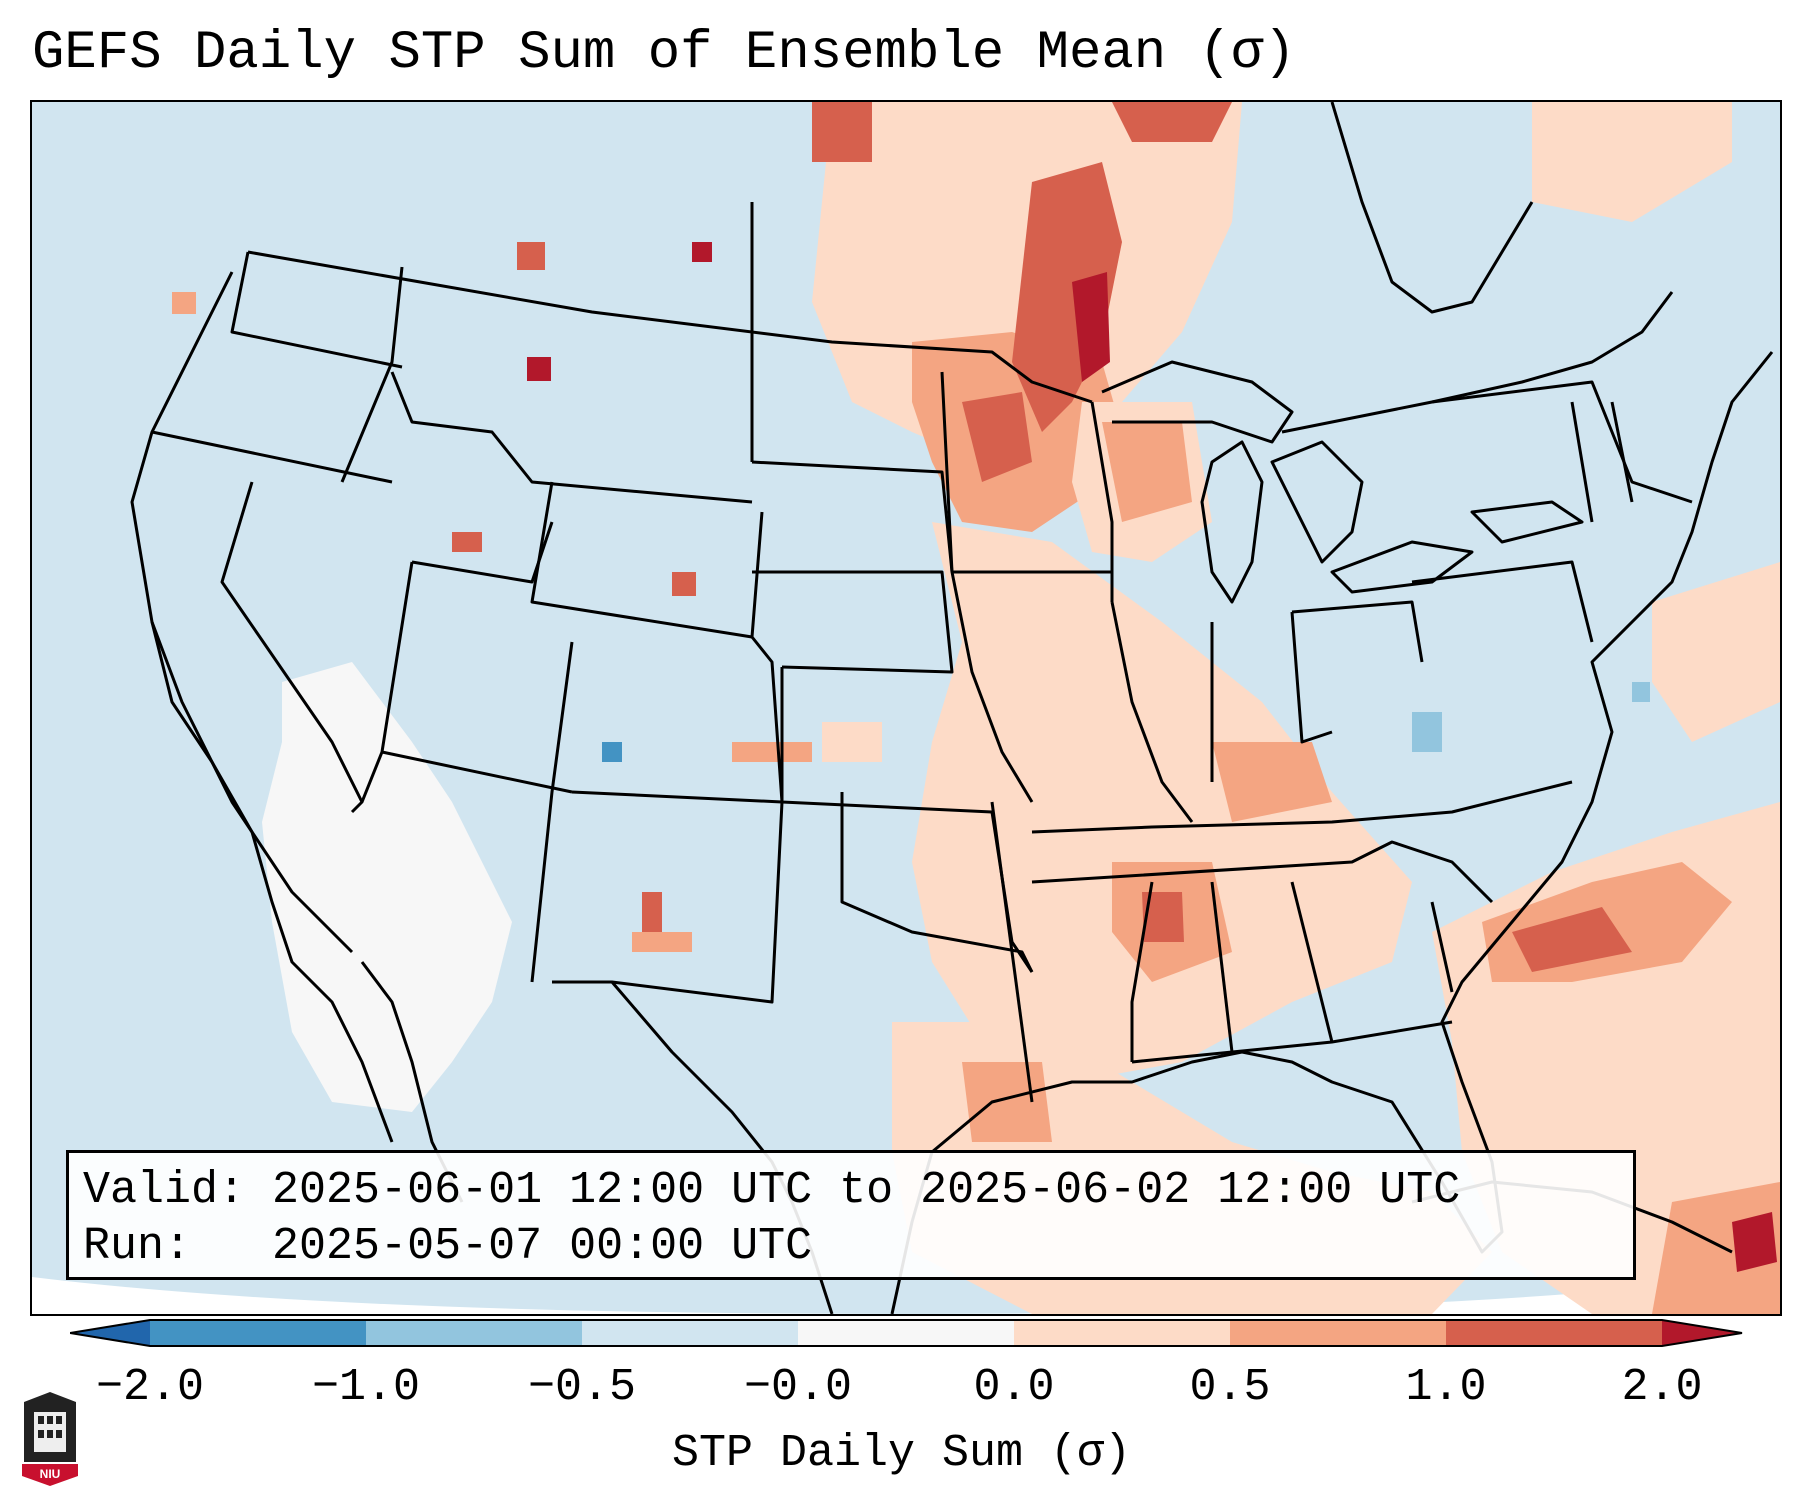 Image resolution: width=1803 pixels, height=1506 pixels. I want to click on run-row: Run: 2025-05-07 00:00 UTC, so click(851, 1247).